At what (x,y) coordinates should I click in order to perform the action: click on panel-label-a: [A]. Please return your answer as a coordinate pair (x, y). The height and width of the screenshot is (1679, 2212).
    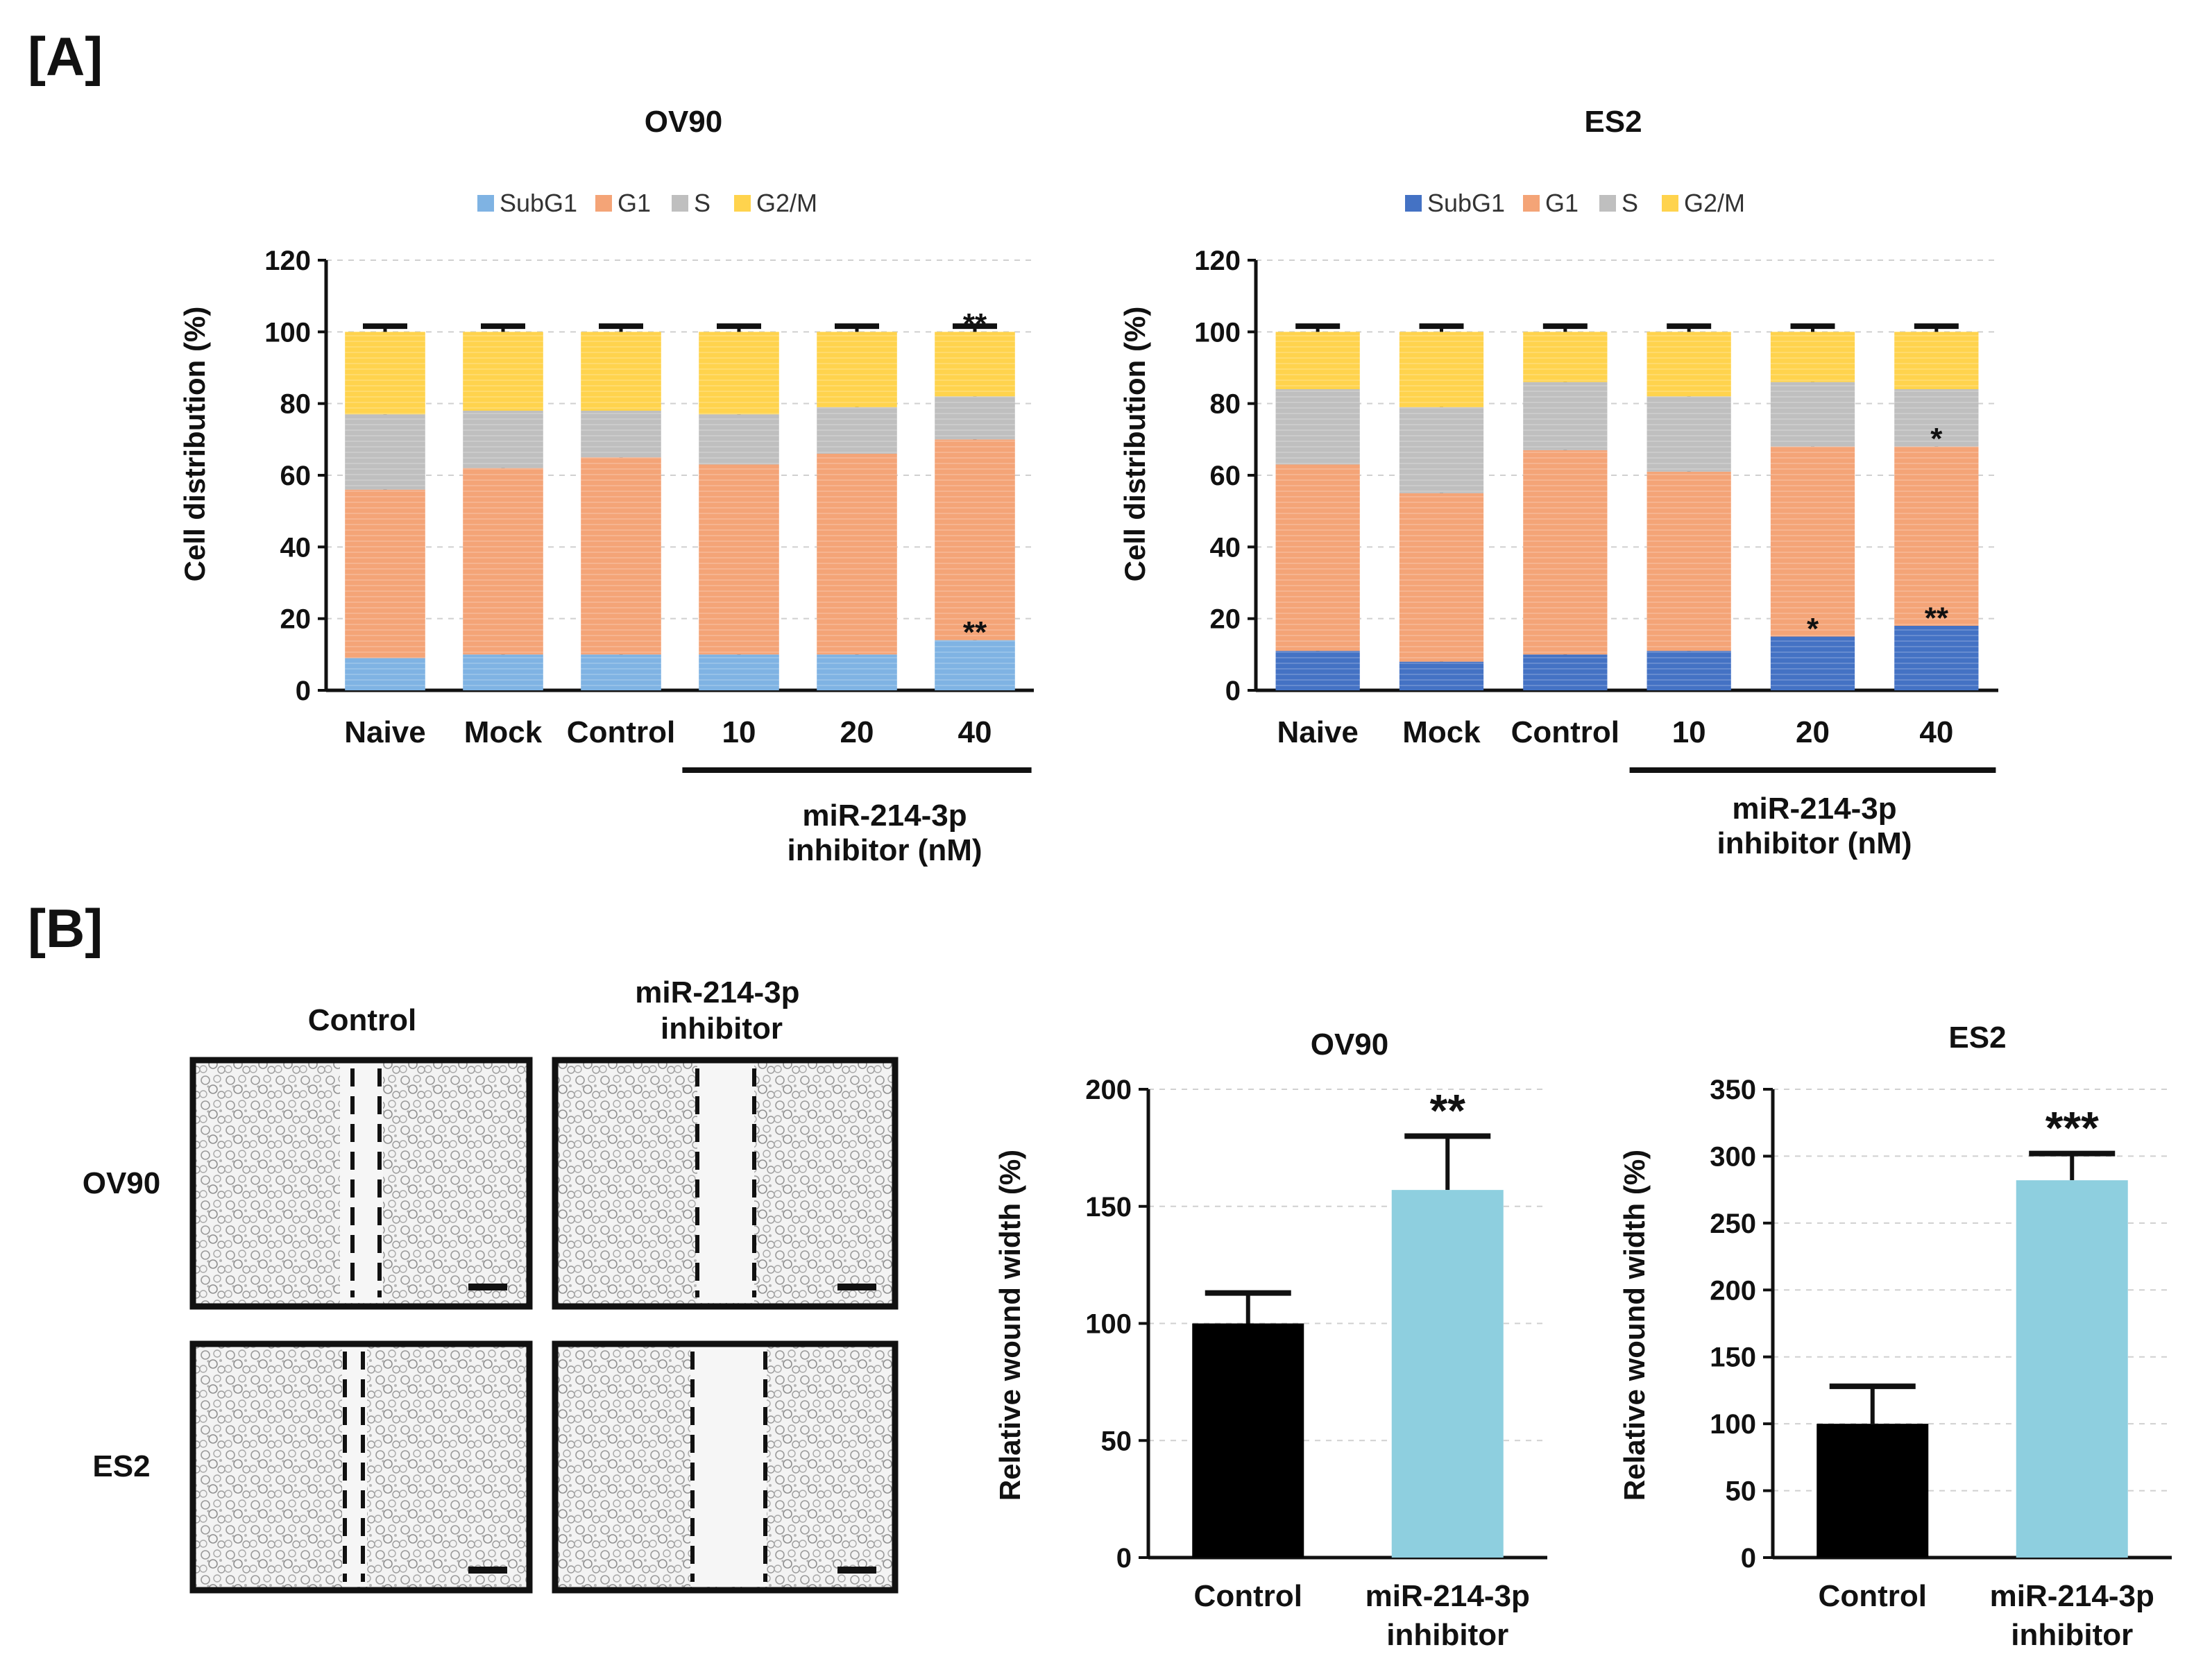
    Looking at the image, I should click on (65, 56).